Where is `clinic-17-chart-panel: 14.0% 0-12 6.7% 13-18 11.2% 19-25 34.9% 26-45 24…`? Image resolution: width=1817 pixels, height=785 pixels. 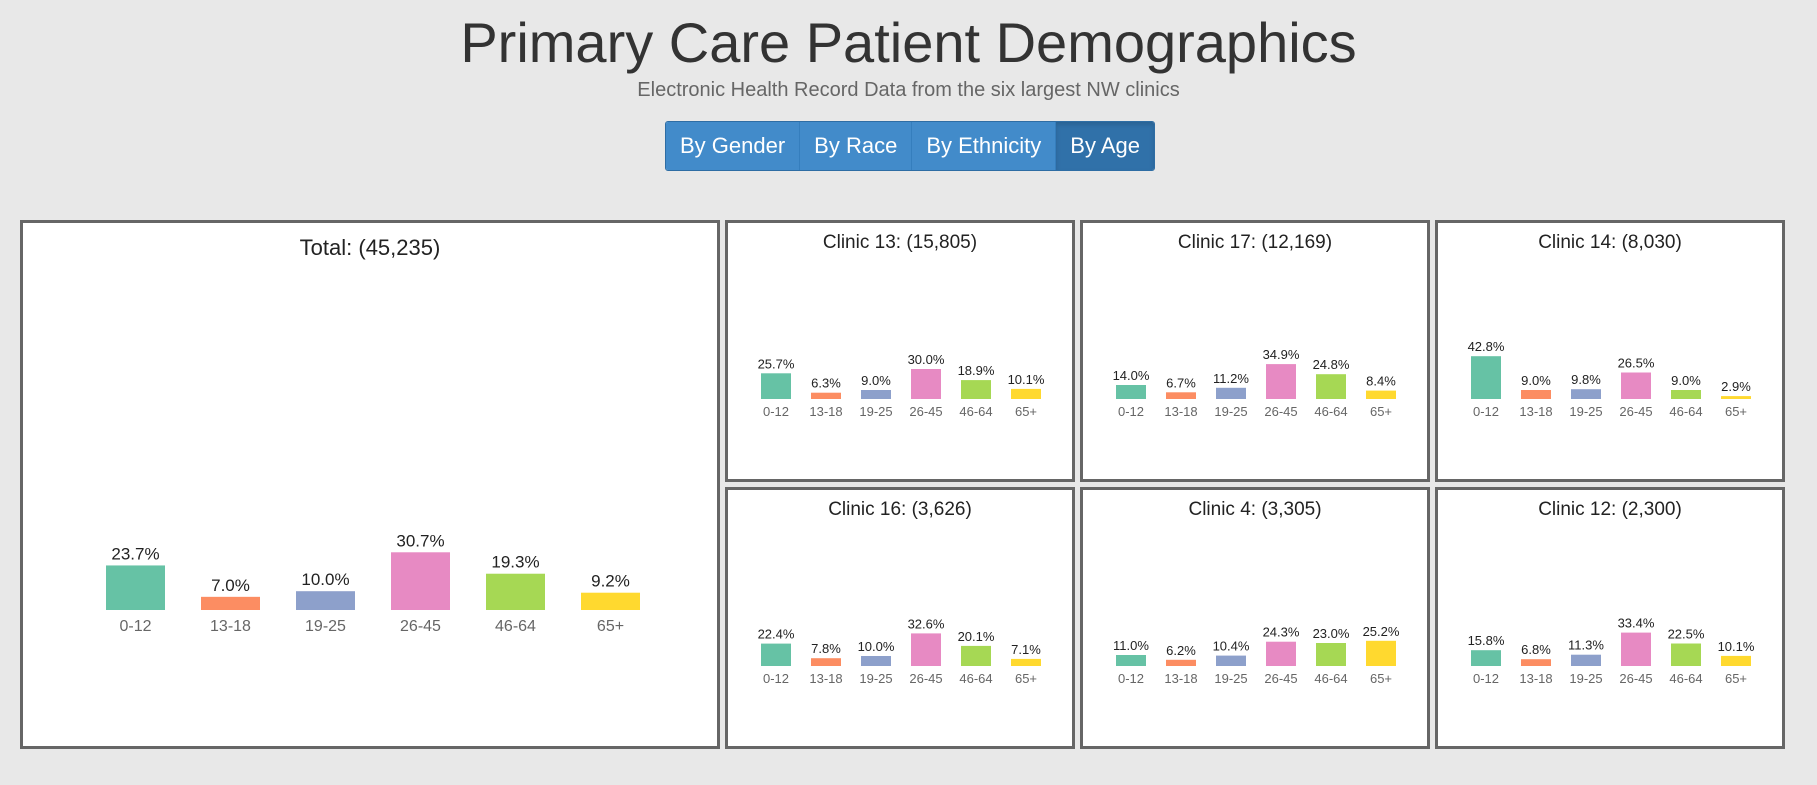
clinic-17-chart-panel: 14.0% 0-12 6.7% 13-18 11.2% 19-25 34.9% 26-45 24… is located at coordinates (1255, 351).